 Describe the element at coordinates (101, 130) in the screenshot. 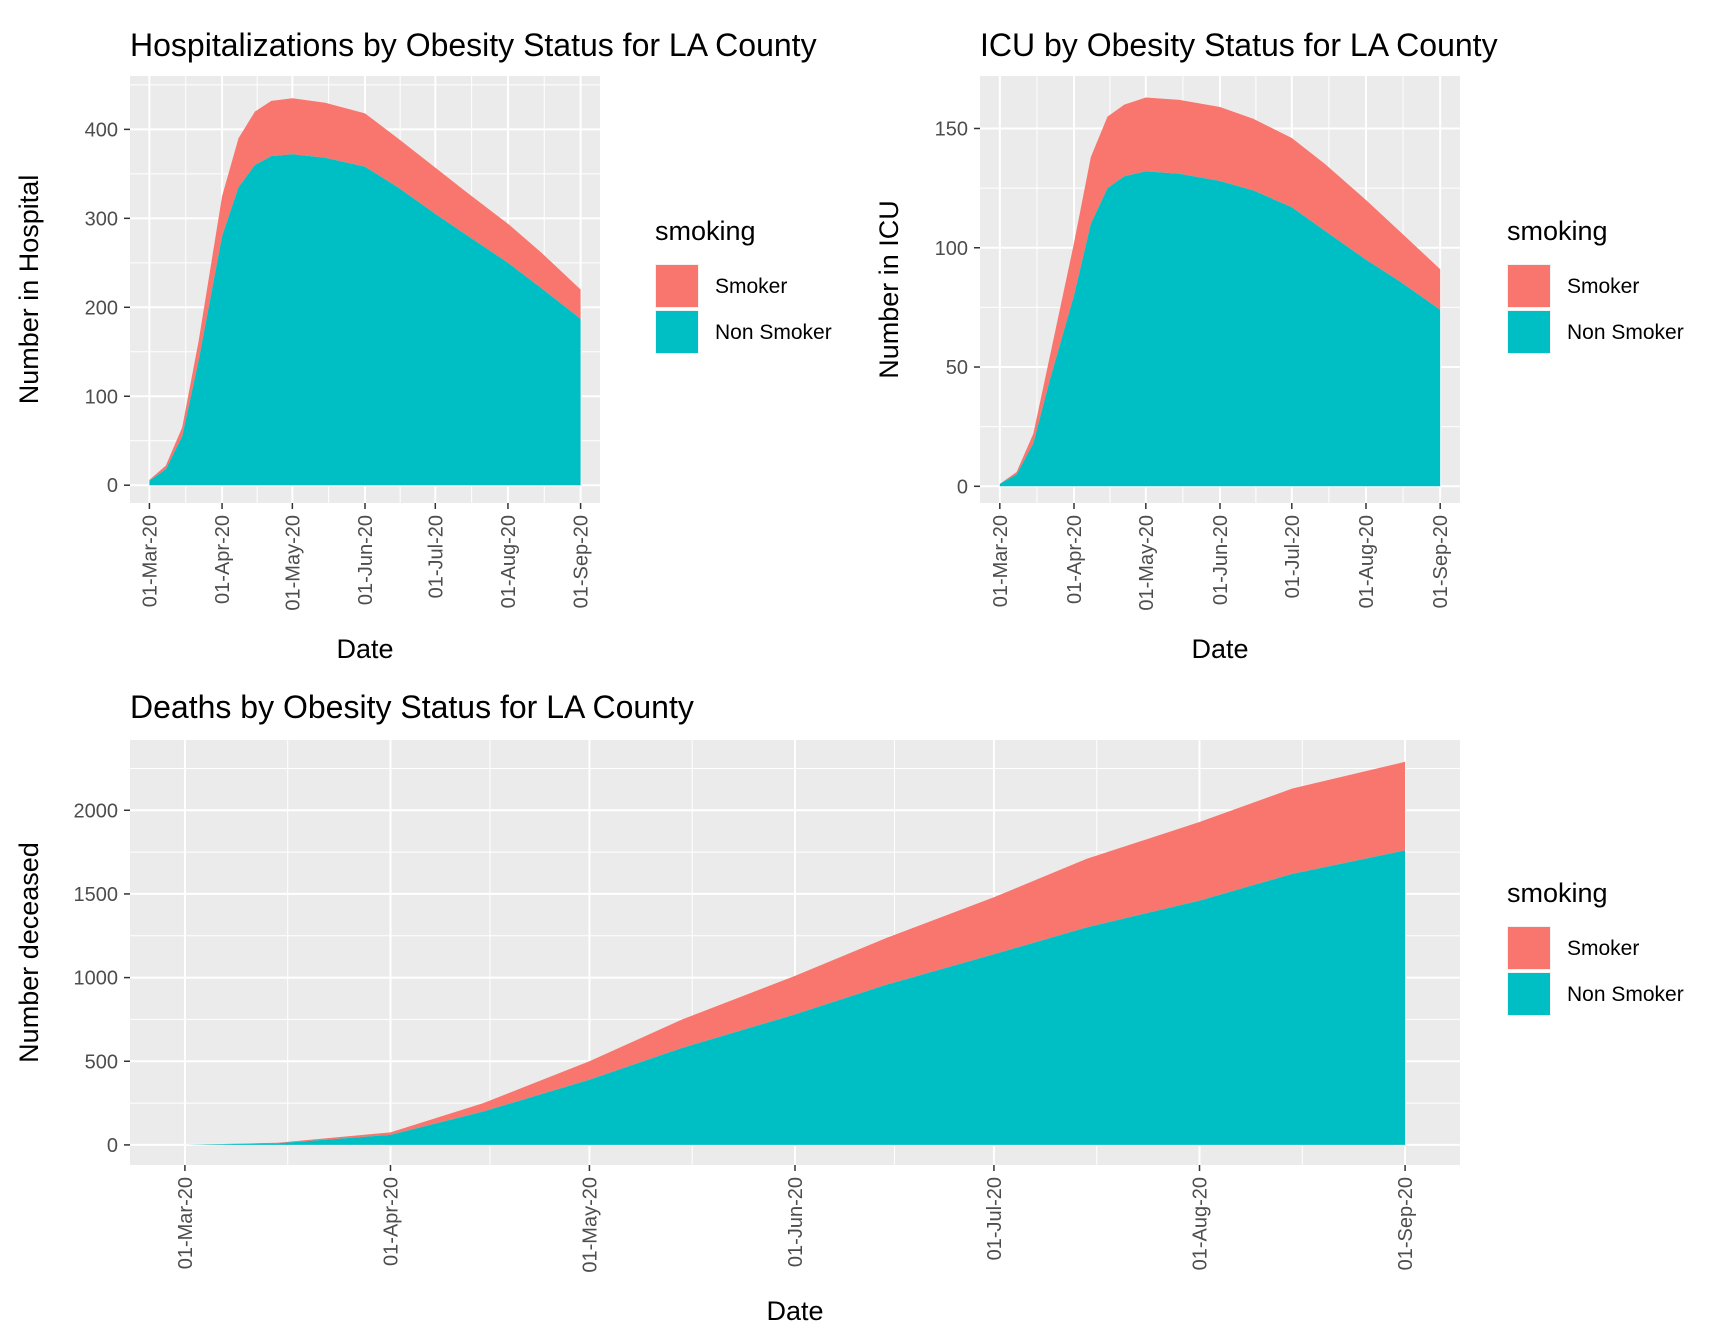

I see `y-tick-label: 400` at that location.